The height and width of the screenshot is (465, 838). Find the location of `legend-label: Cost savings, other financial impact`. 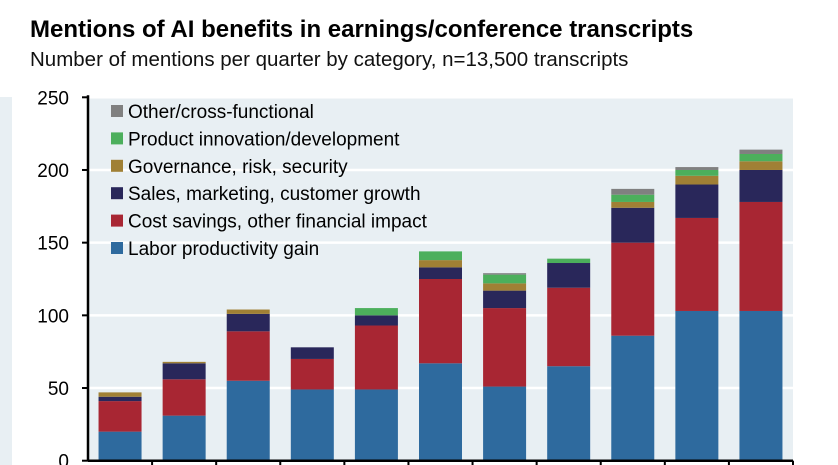

legend-label: Cost savings, other financial impact is located at coordinates (278, 222).